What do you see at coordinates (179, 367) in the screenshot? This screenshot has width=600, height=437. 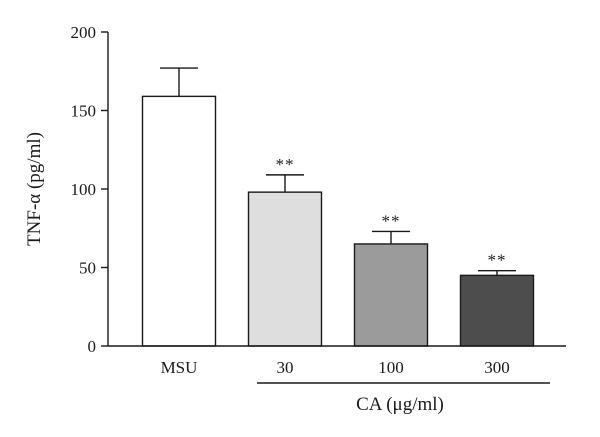 I see `x-category-label: MSU` at bounding box center [179, 367].